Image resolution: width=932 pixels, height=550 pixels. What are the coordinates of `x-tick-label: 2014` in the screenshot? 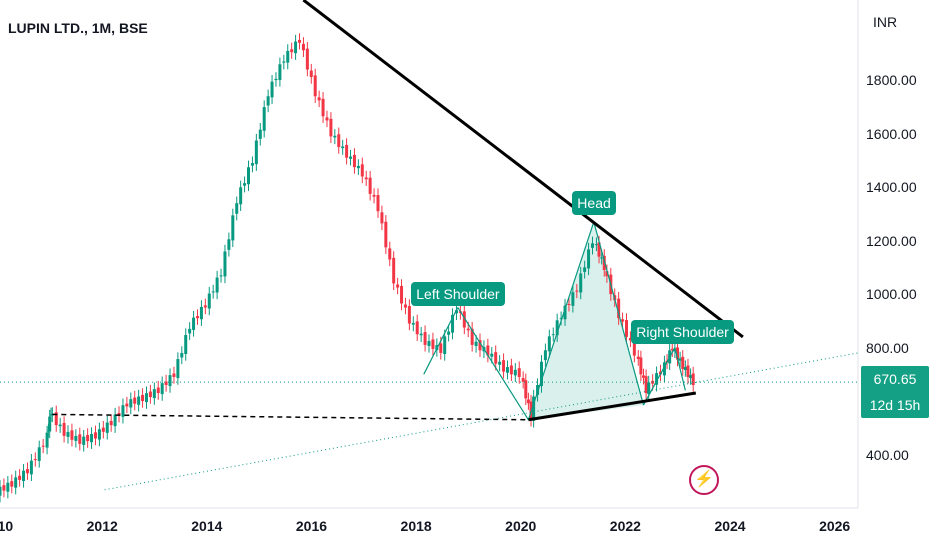 It's located at (207, 526).